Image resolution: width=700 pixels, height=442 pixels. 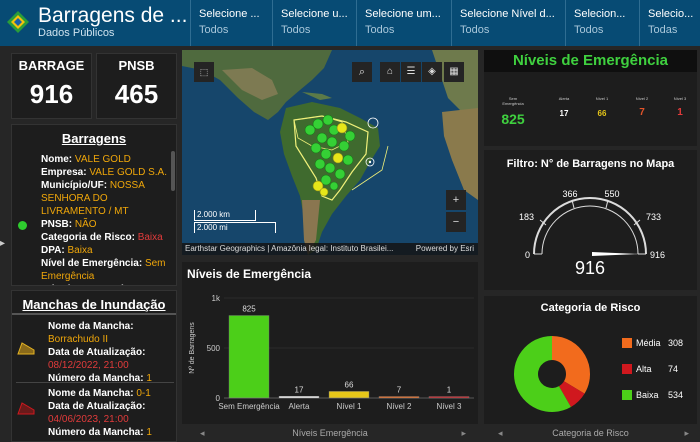 What do you see at coordinates (669, 23) in the screenshot?
I see `filter-6: Selecio... Todas` at bounding box center [669, 23].